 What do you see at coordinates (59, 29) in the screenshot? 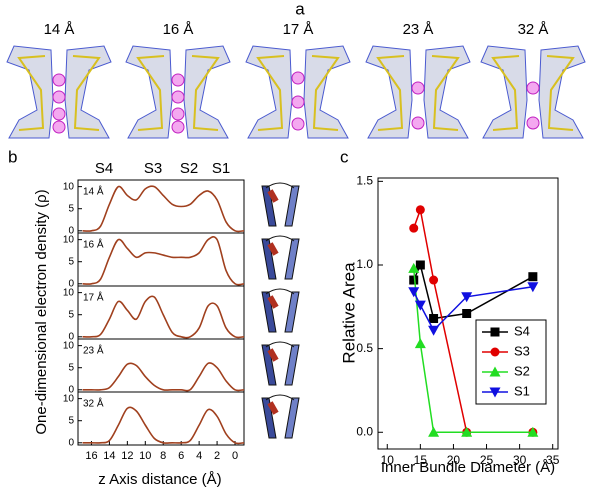
I see `panel-a-title: 14 Å` at bounding box center [59, 29].